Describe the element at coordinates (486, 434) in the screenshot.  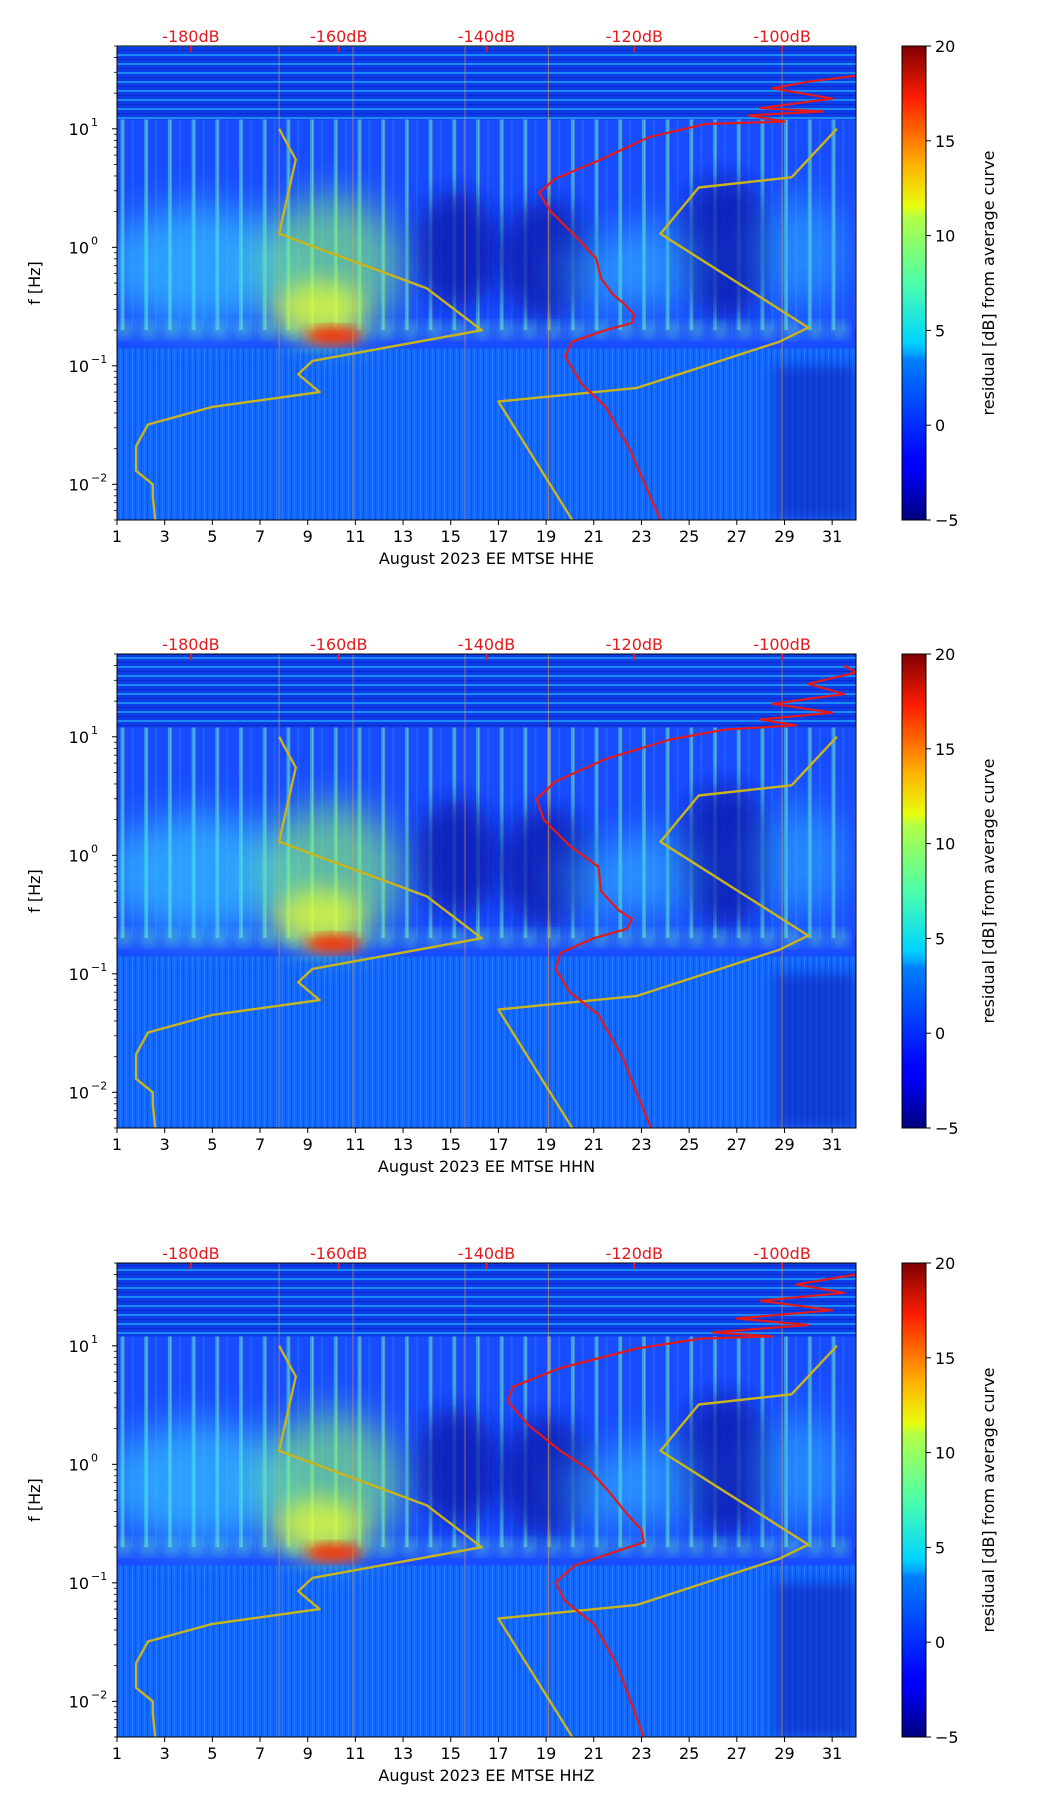
I see `low-frequency-texture` at that location.